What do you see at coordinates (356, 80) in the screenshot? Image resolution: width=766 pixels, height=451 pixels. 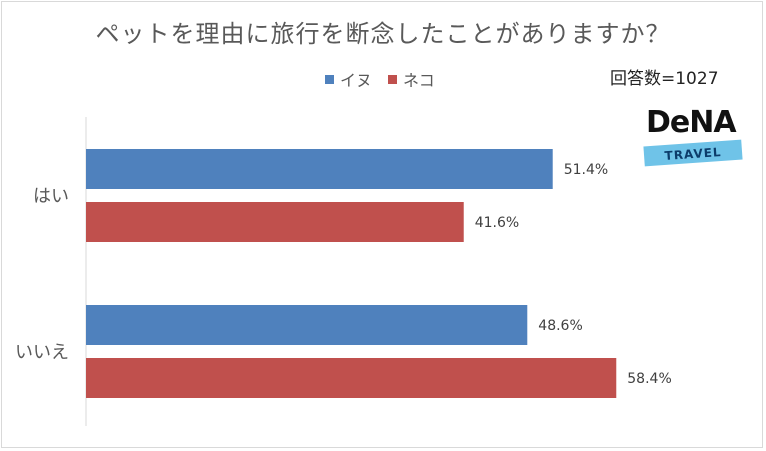 I see `legend-label-dog: イヌ` at bounding box center [356, 80].